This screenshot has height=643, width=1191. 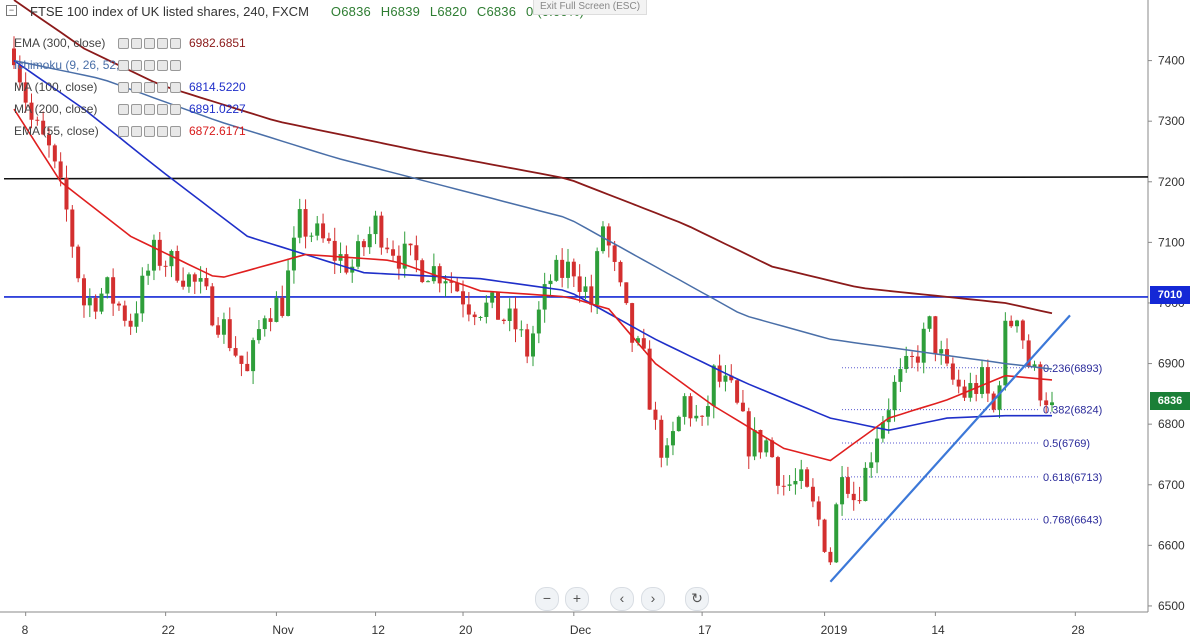 I want to click on time-tick-label: 20, so click(x=466, y=630).